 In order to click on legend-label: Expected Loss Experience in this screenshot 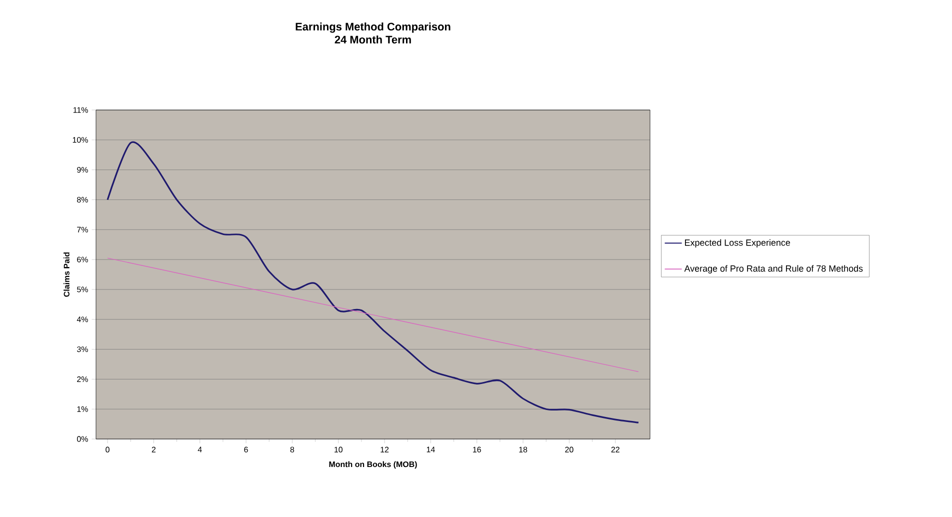, I will do `click(737, 243)`.